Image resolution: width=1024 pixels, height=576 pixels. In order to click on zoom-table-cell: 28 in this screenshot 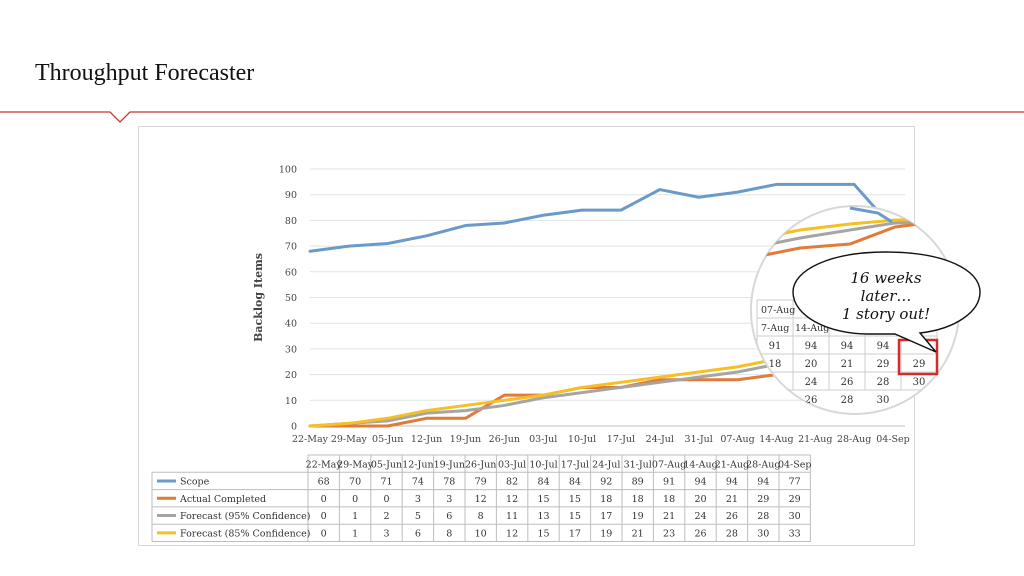, I will do `click(883, 382)`.